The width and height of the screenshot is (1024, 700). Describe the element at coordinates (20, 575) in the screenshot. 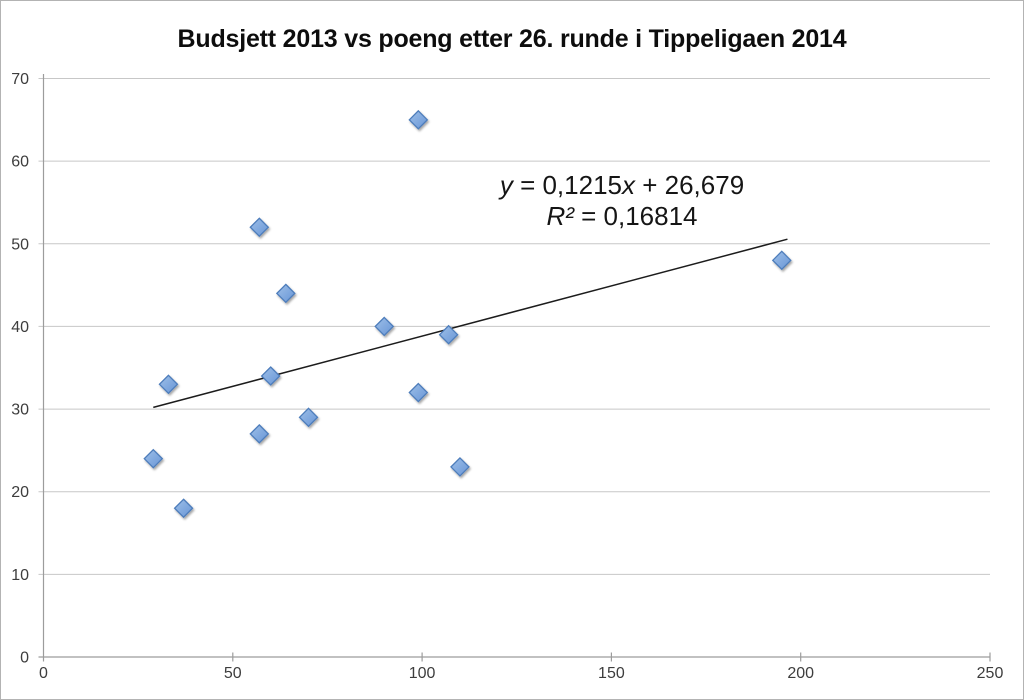

I see `y-axis-label-10: 10` at that location.